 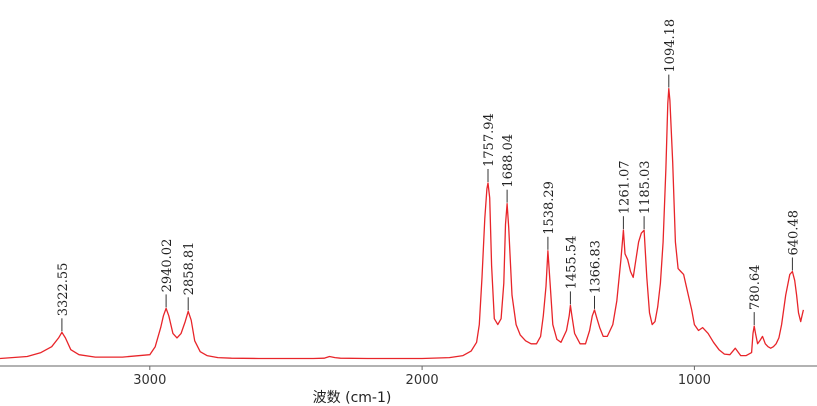 I want to click on x-tick-label: 2000, so click(x=422, y=380).